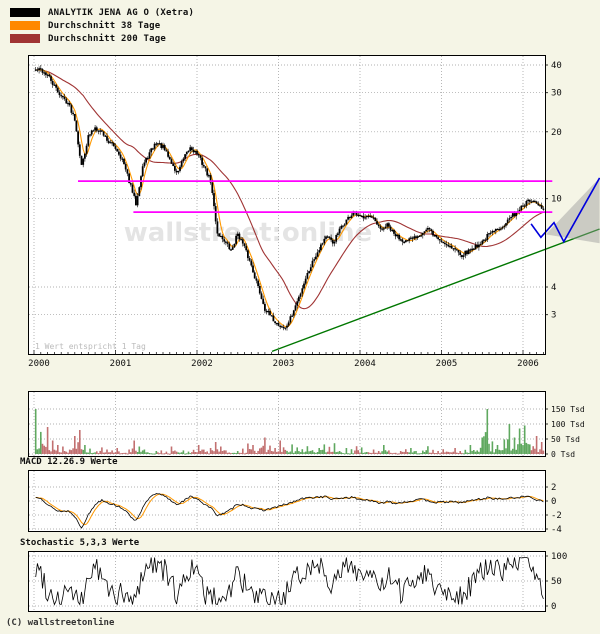  Describe the element at coordinates (556, 516) in the screenshot. I see `svg-text: -2` at that location.